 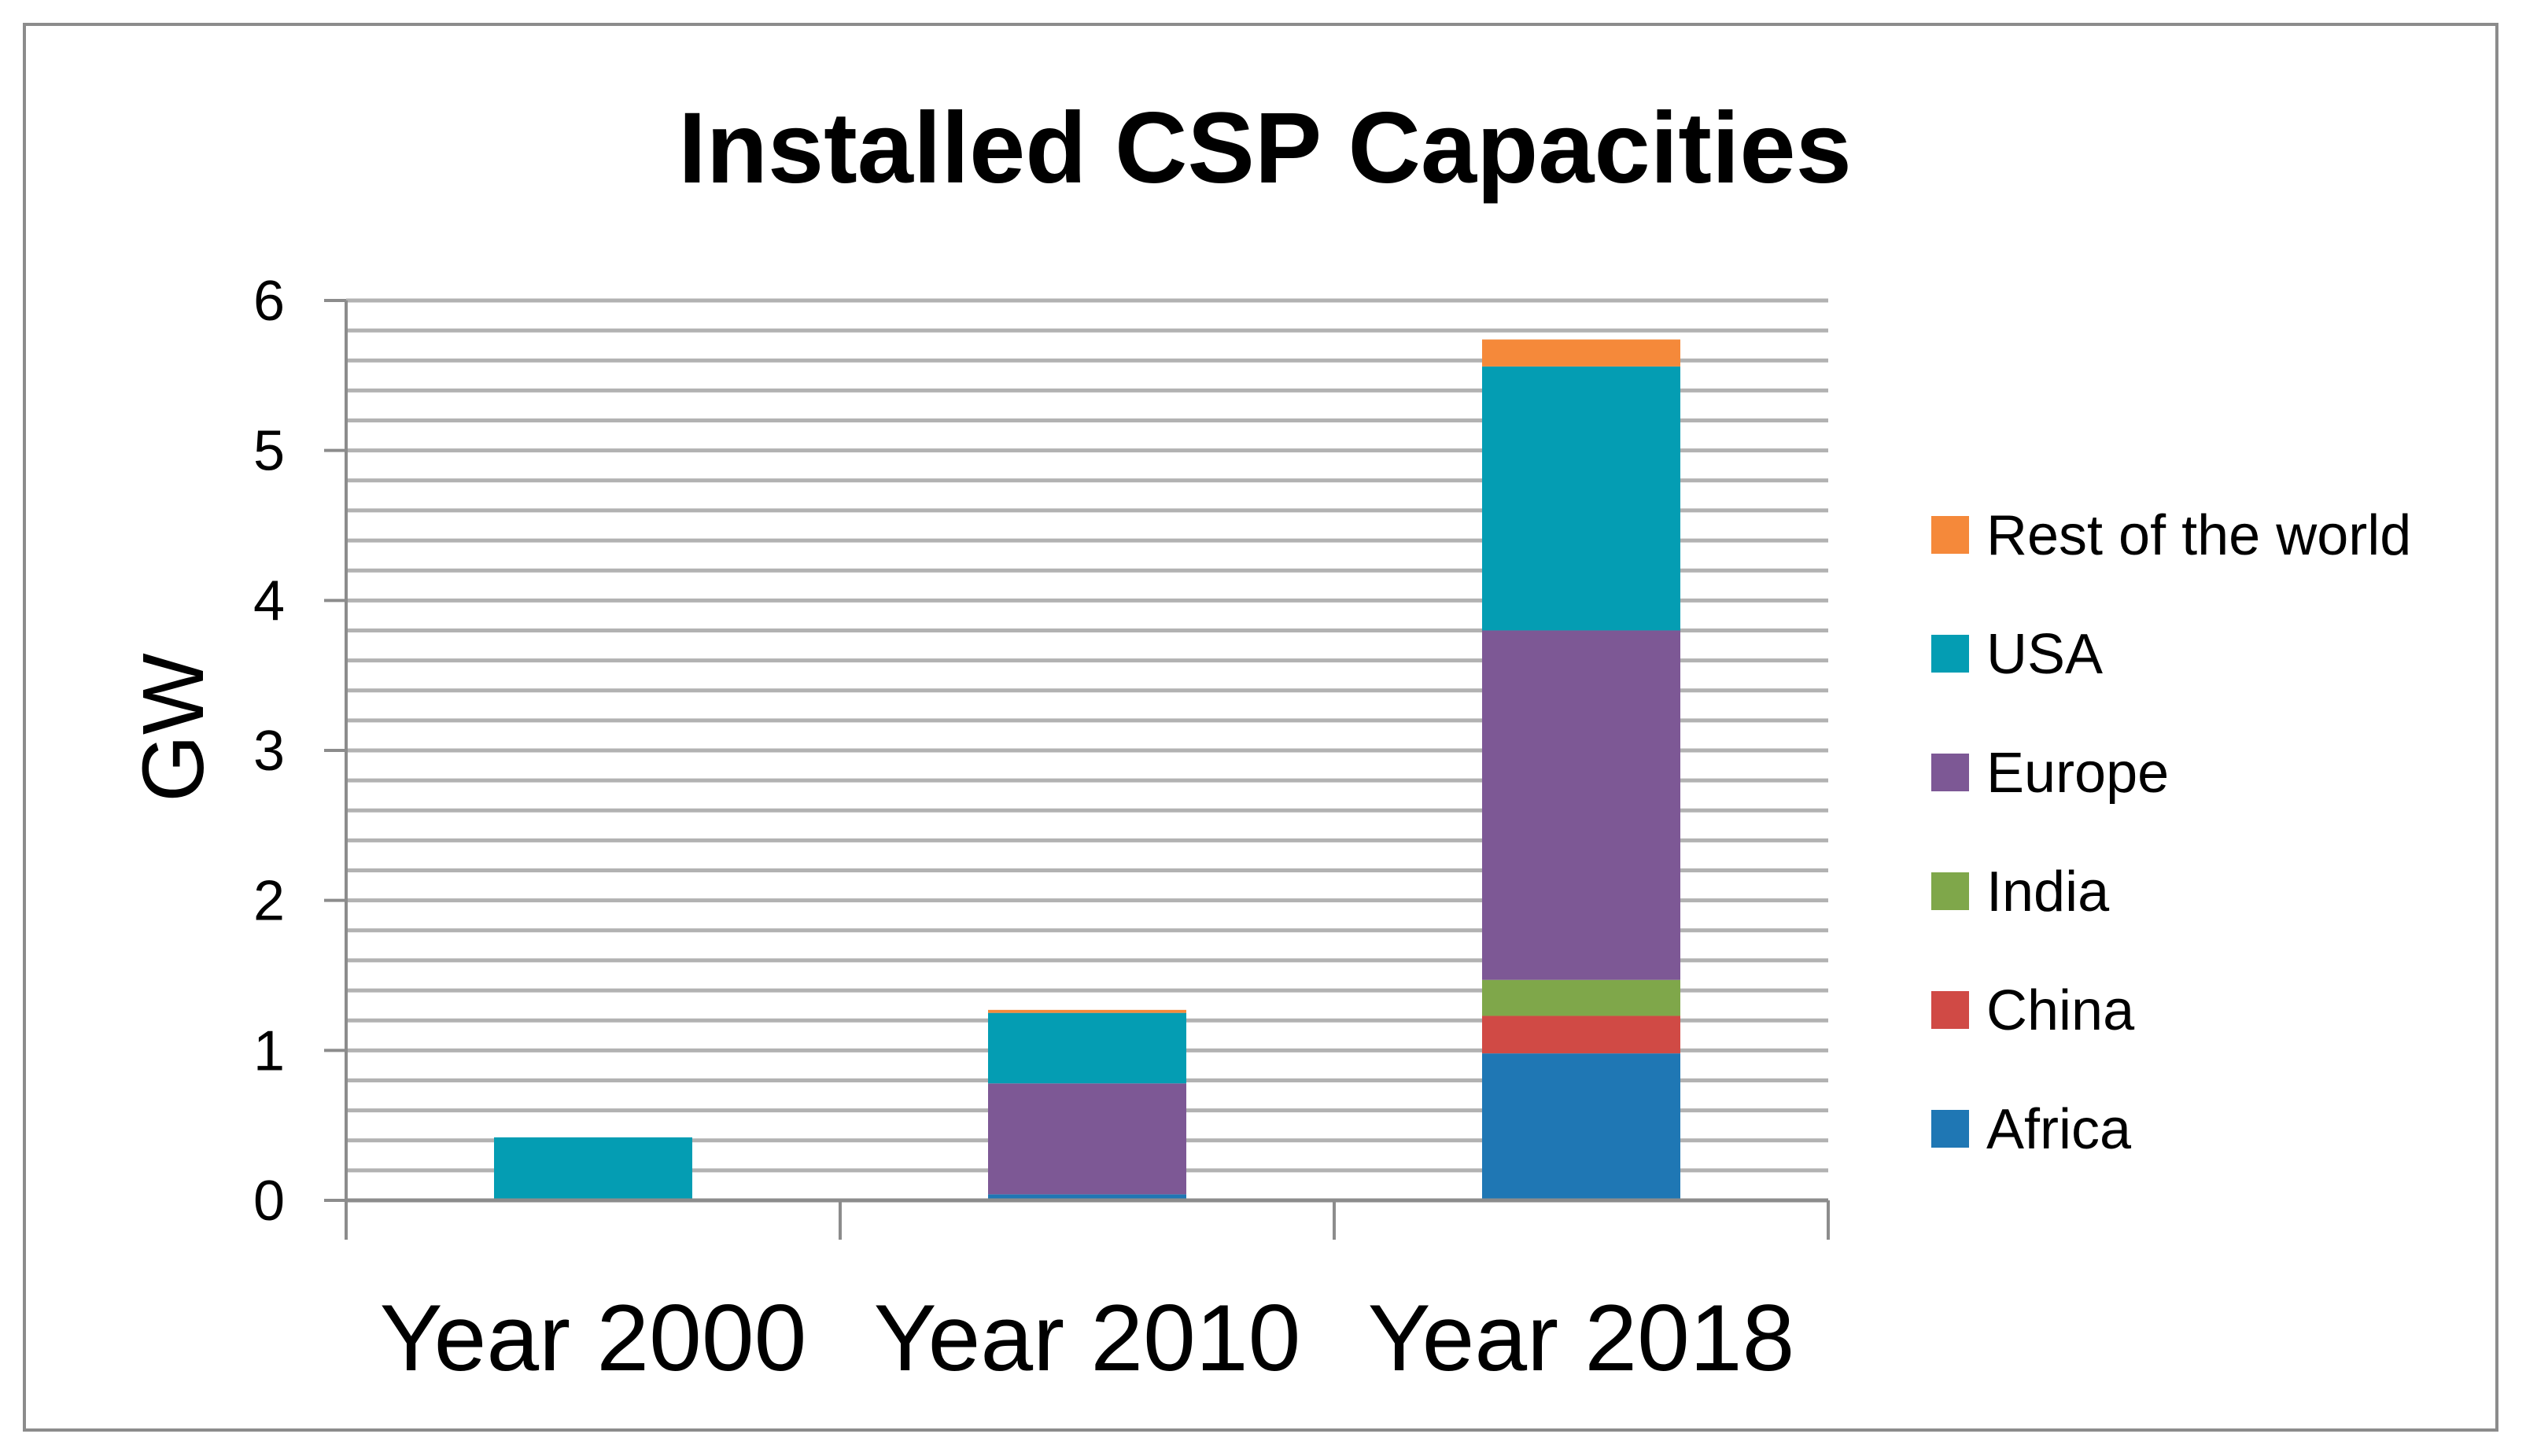 I want to click on chart-title: Installed CSP Capacities, so click(x=1265, y=148).